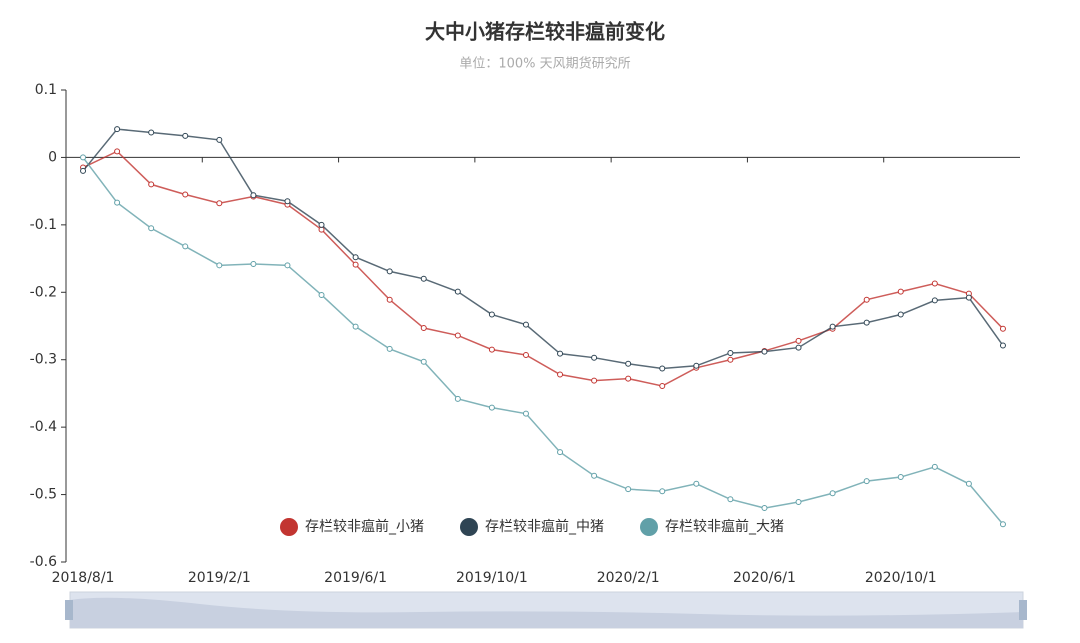  I want to click on y-tick-label: -0.6, so click(43, 562).